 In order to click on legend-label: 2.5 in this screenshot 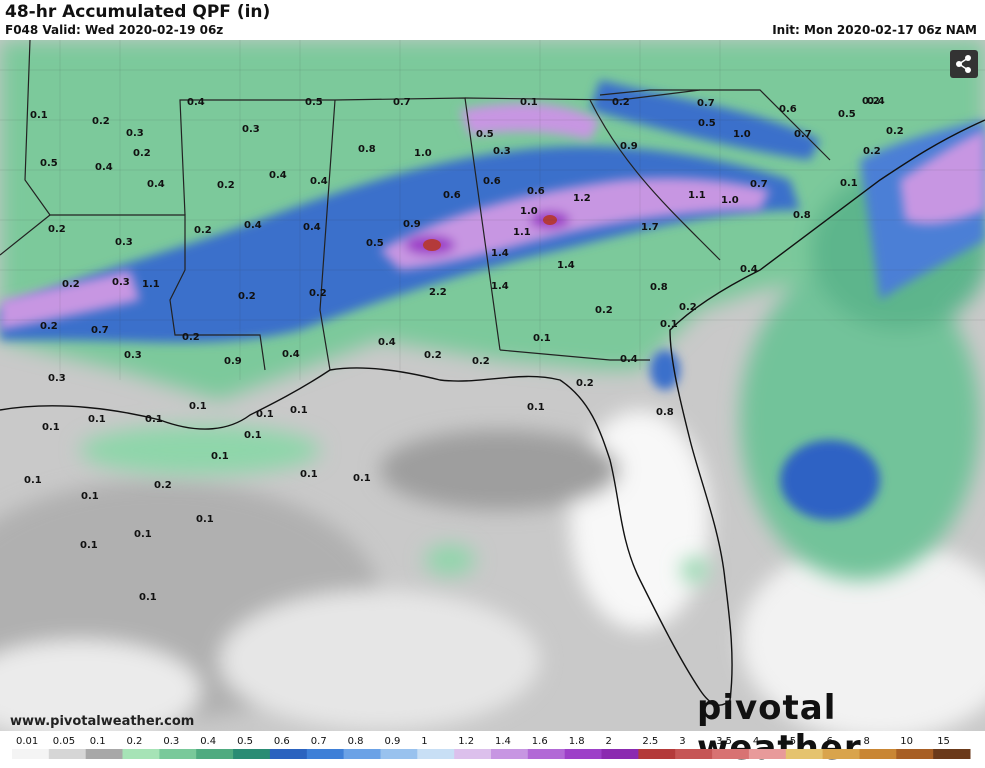, I will do `click(650, 741)`.